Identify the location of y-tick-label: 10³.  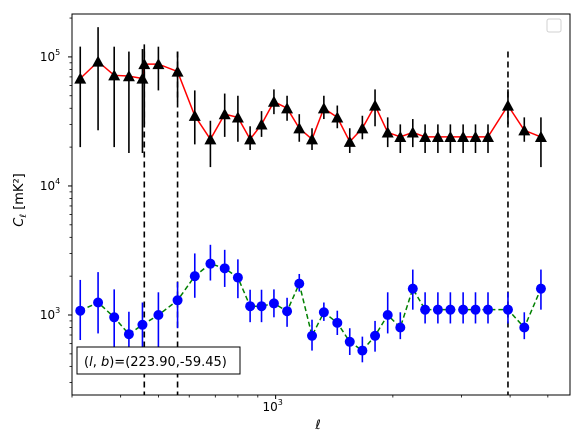
(50, 314).